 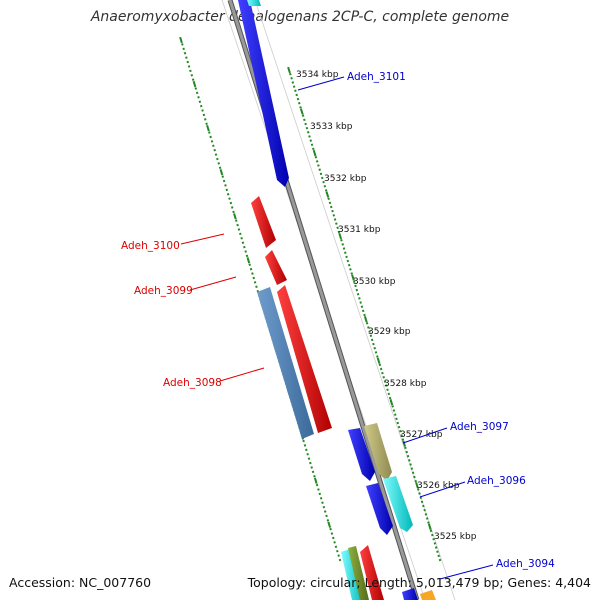 What do you see at coordinates (496, 481) in the screenshot?
I see `gene-label: Adeh_3096` at bounding box center [496, 481].